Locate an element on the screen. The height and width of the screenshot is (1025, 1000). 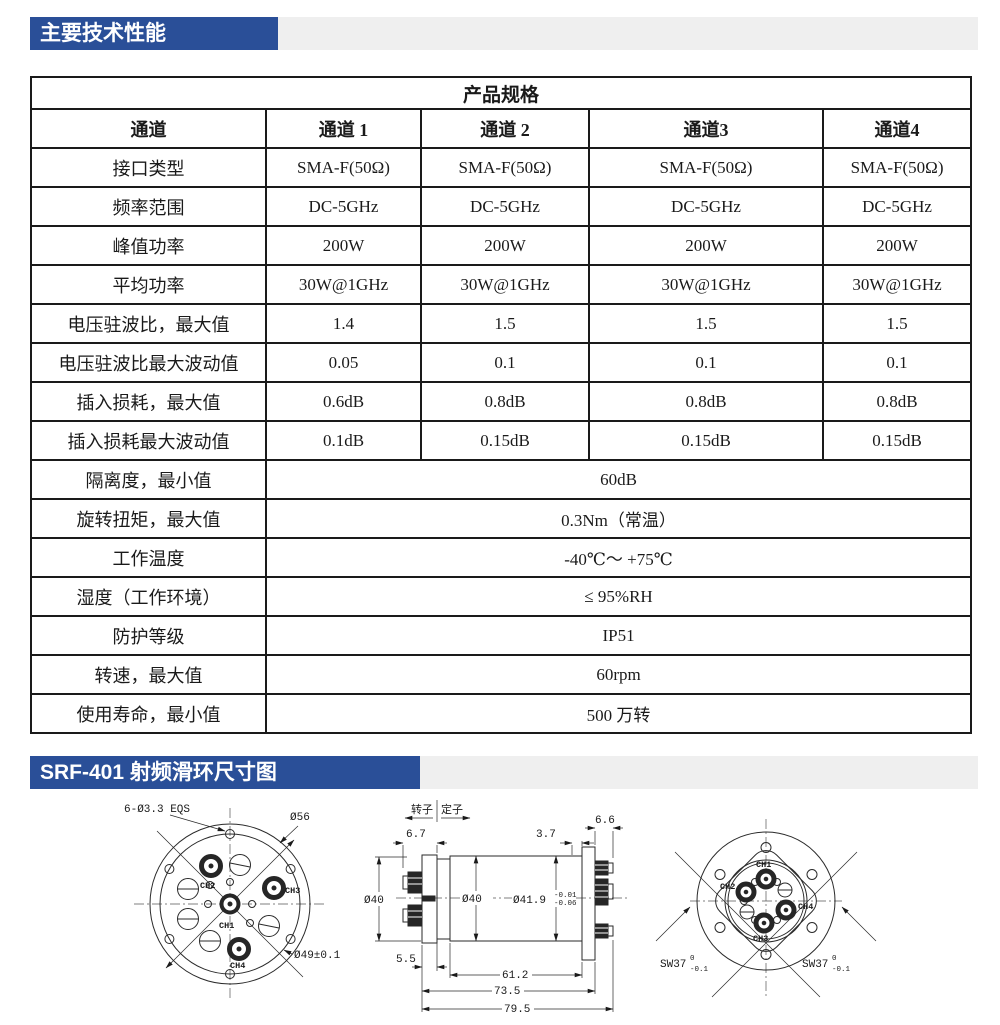
col-header: 通道3 is located at coordinates (706, 128).